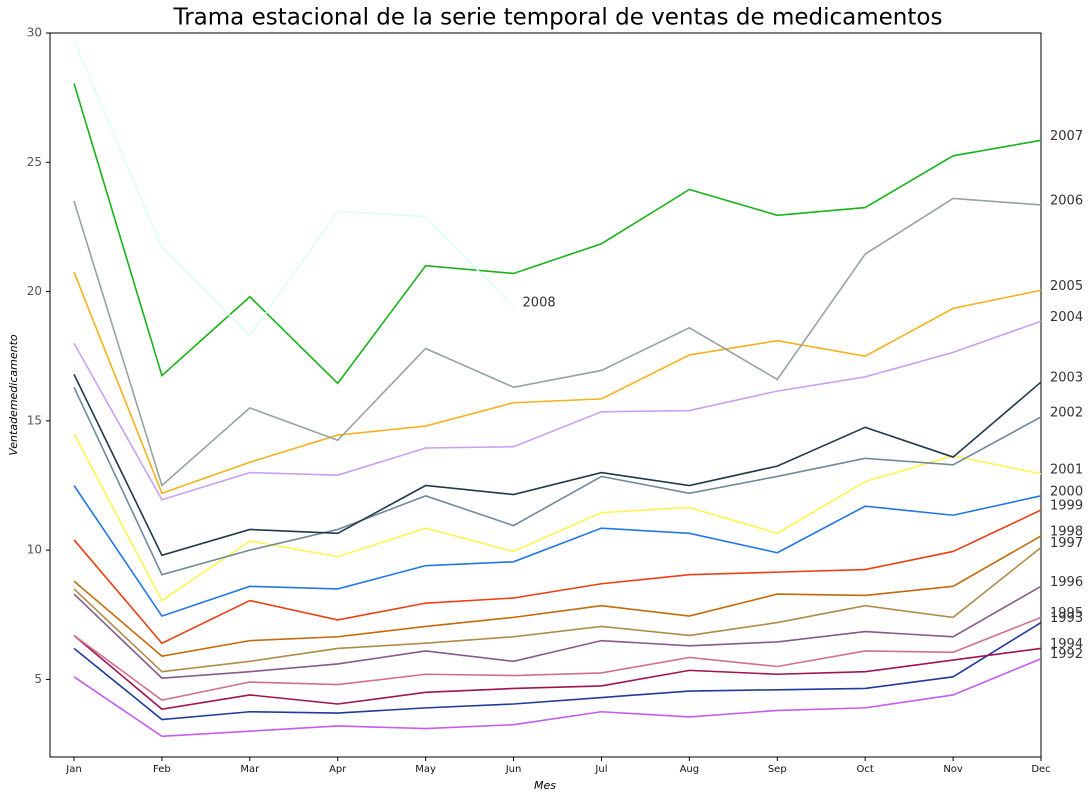 The height and width of the screenshot is (799, 1092). I want to click on x-axis-label: Mes, so click(545, 785).